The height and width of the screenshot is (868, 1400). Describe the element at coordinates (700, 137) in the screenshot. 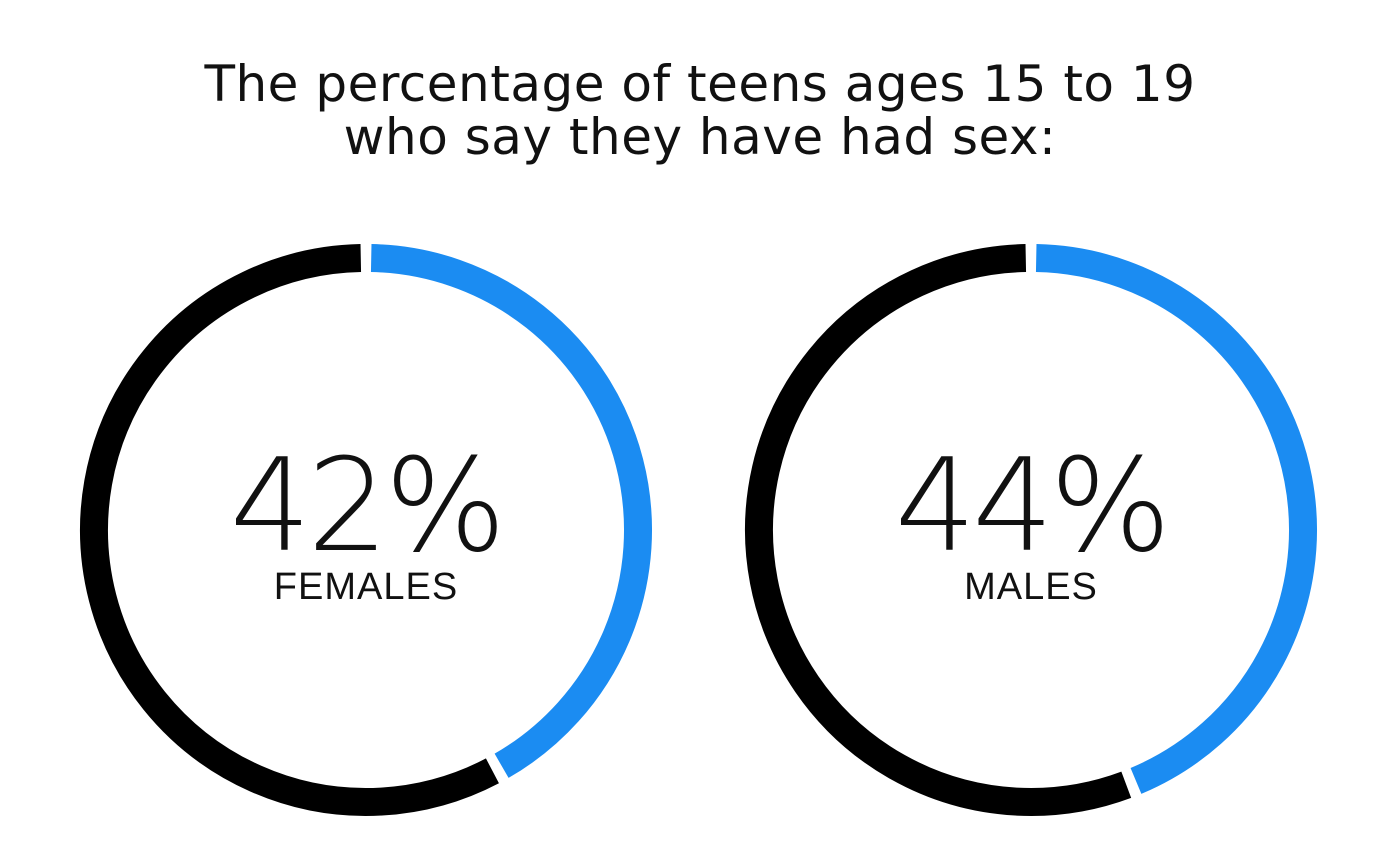

I see `chart-title-line-2: who say they have had sex:` at that location.